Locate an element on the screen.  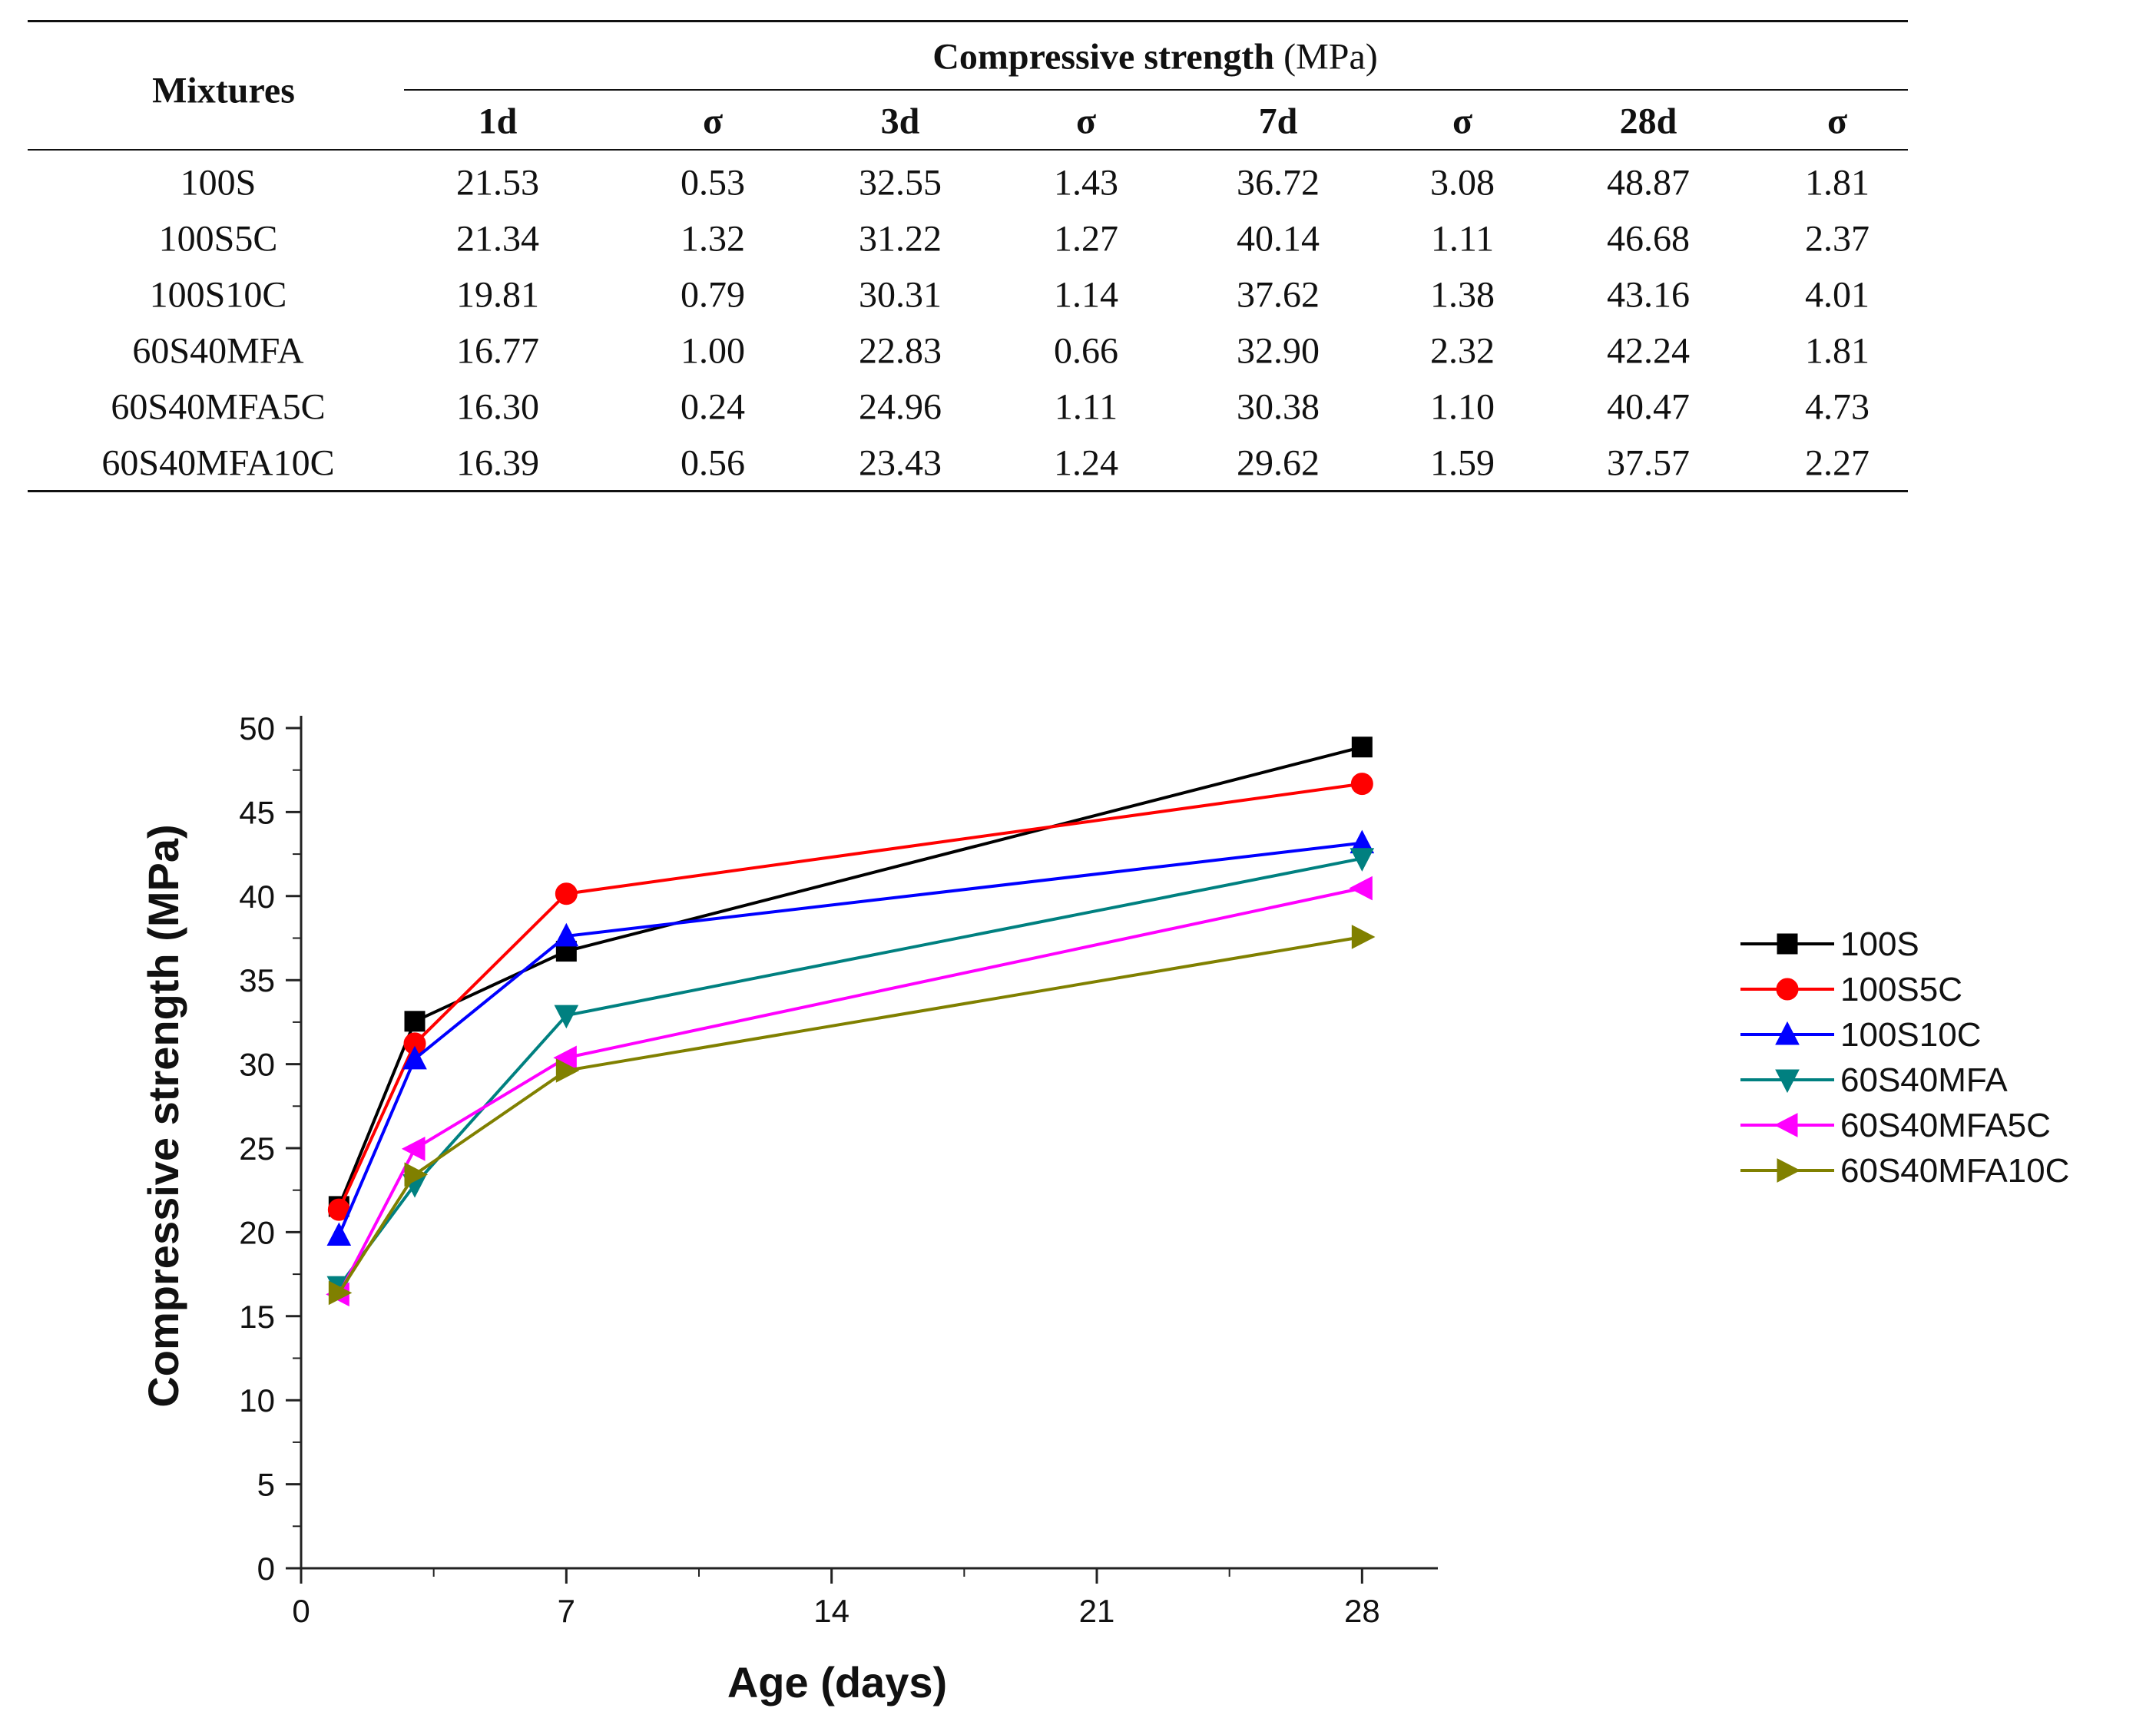
series-100S5C is located at coordinates (850, 997).